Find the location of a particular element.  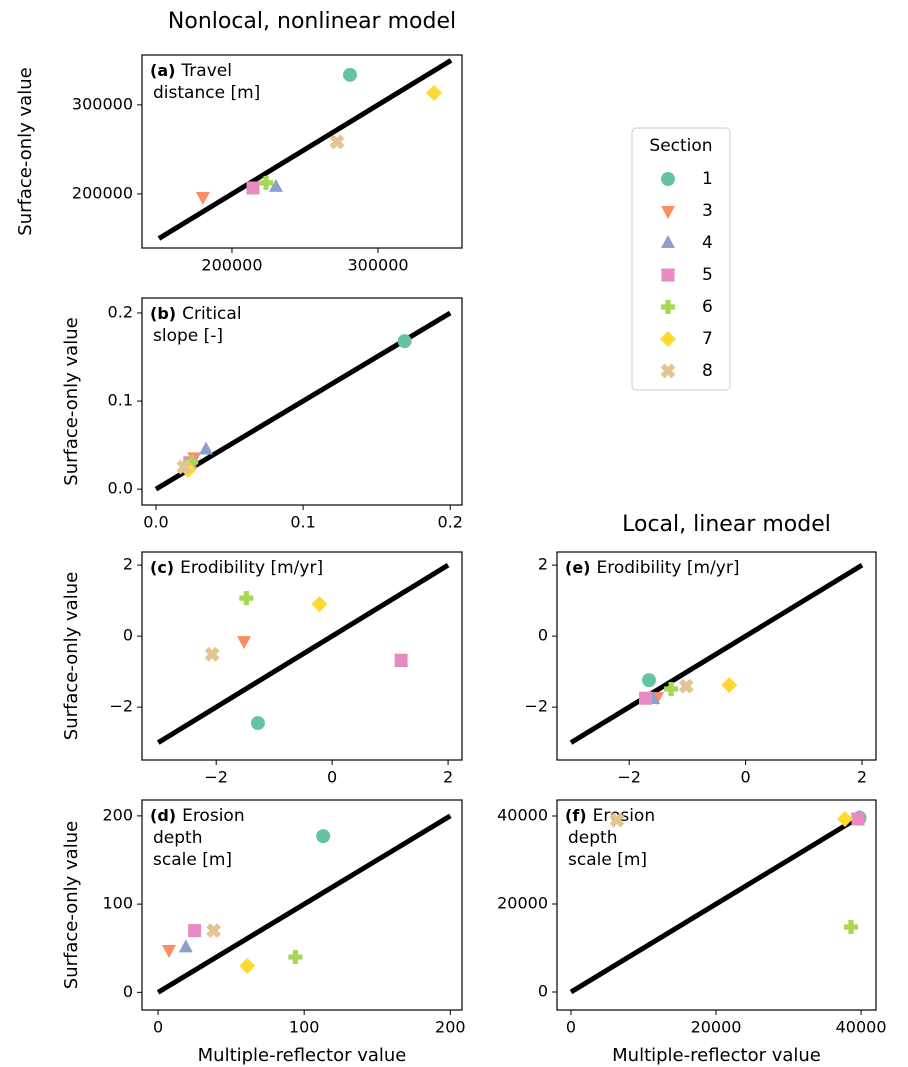

x-tick-label: 100 is located at coordinates (304, 1027).